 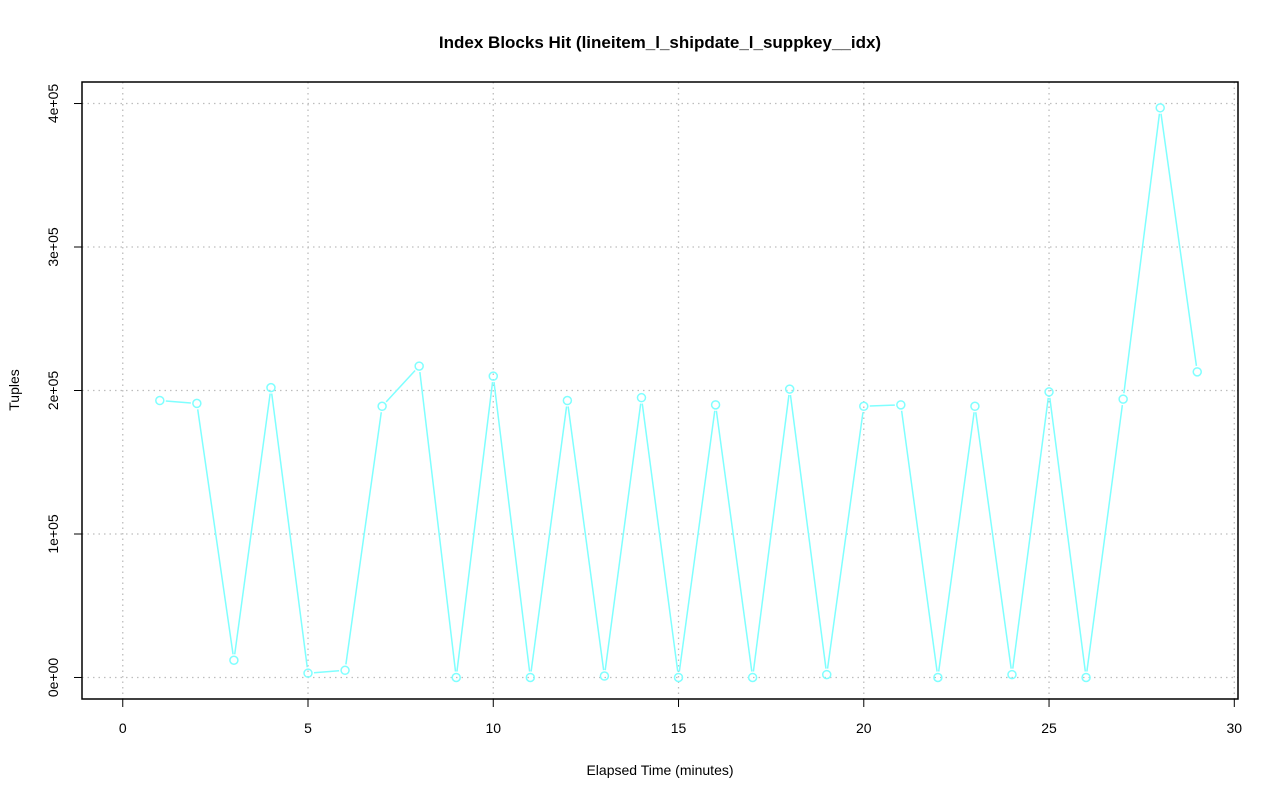 What do you see at coordinates (123, 728) in the screenshot?
I see `x-tick-label: 0` at bounding box center [123, 728].